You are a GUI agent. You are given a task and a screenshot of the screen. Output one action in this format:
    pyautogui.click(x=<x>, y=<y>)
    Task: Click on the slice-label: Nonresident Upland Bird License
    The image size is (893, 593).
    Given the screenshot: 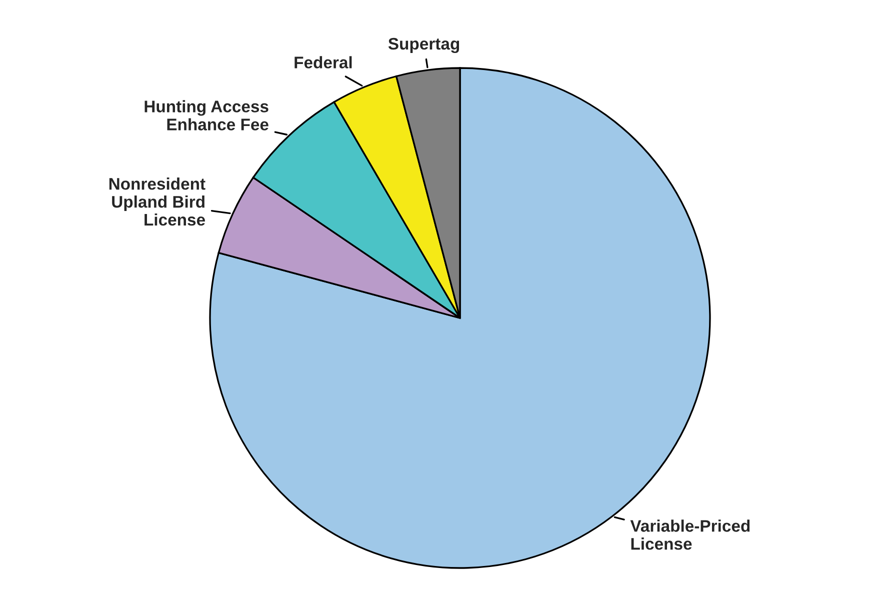 What is the action you would take?
    pyautogui.click(x=157, y=202)
    